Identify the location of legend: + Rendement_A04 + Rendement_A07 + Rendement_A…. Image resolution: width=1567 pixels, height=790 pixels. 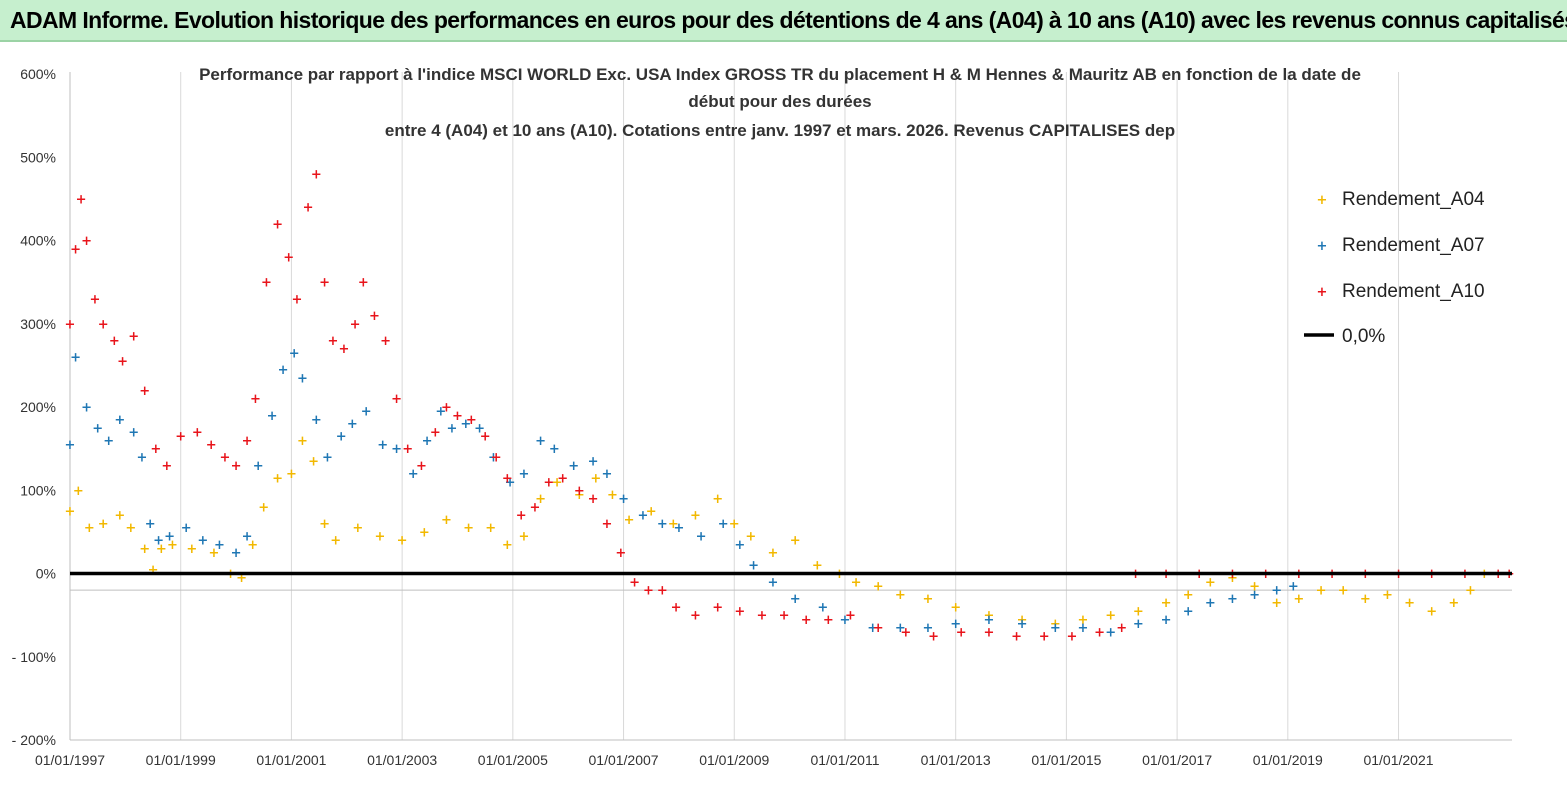
(1394, 268).